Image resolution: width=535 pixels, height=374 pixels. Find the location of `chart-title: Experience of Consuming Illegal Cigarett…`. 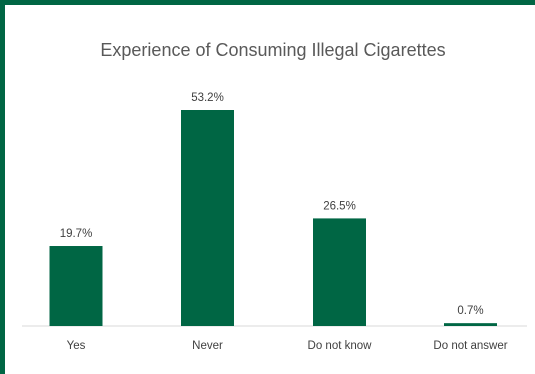

chart-title: Experience of Consuming Illegal Cigarett… is located at coordinates (272, 50).